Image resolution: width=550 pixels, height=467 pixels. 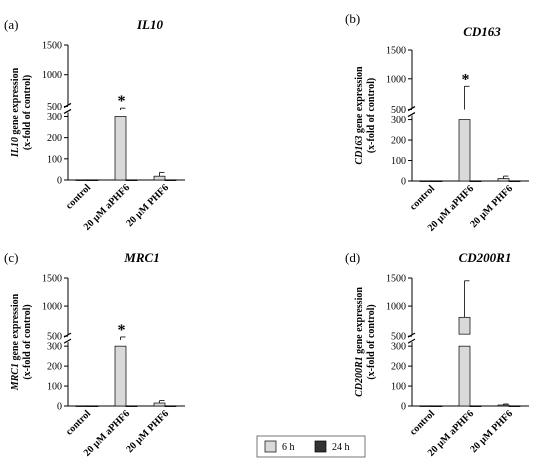 I want to click on y-label-line1: MRC1 gene expression, so click(x=15, y=342).